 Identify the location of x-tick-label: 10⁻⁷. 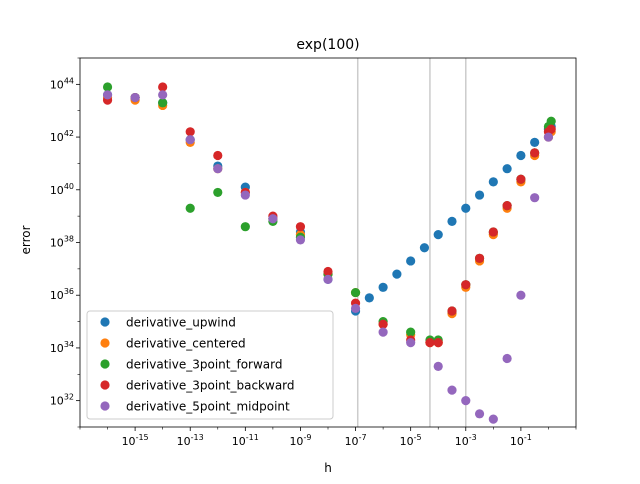
(356, 440).